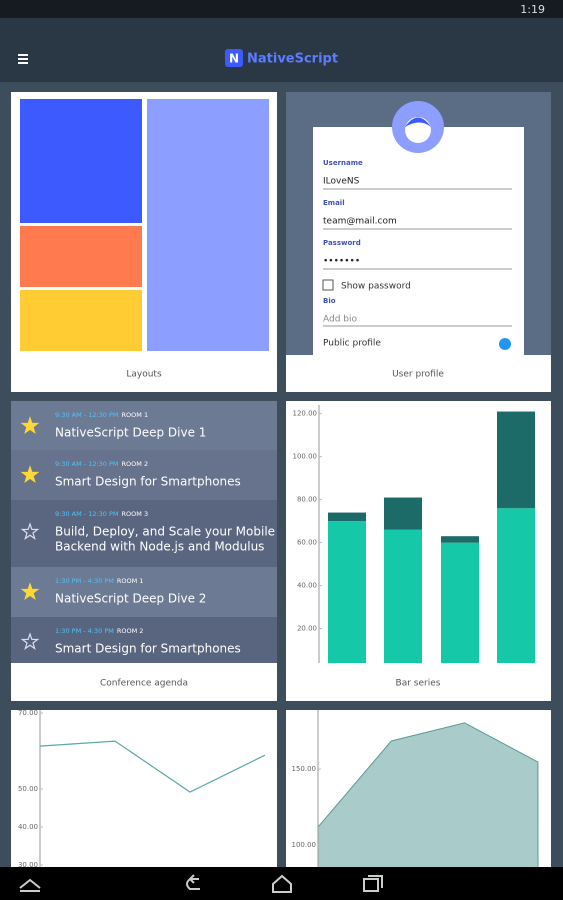 The image size is (563, 900). Describe the element at coordinates (418, 375) in the screenshot. I see `card-caption: User profile` at that location.